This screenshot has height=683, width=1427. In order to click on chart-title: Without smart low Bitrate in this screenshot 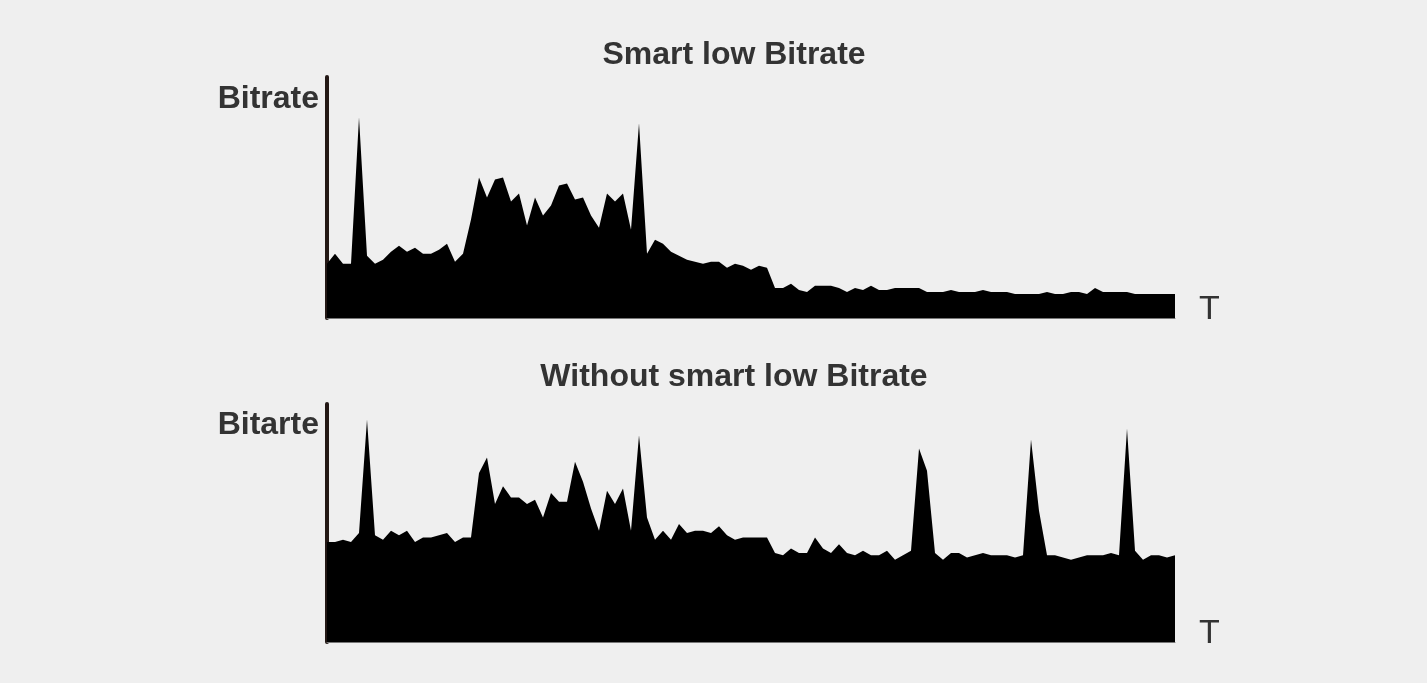, I will do `click(734, 375)`.